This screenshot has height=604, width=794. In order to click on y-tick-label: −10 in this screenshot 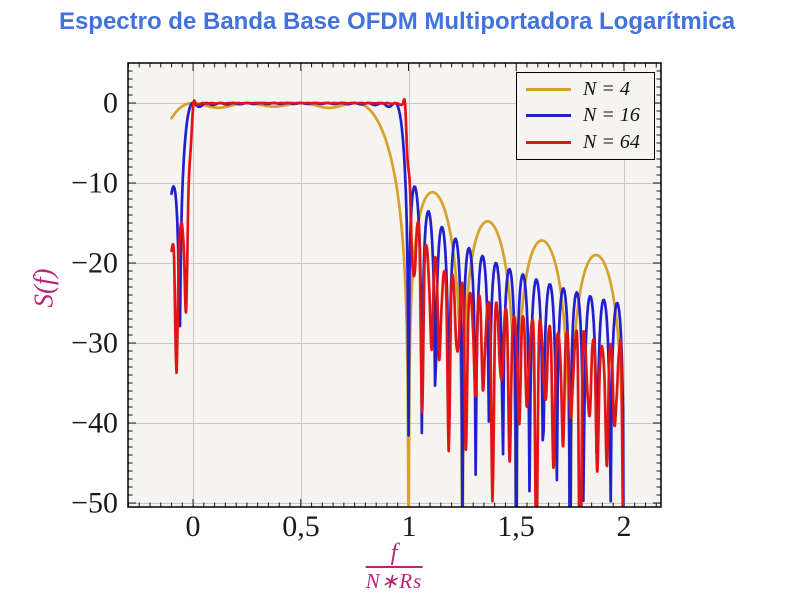, I will do `click(94, 183)`.